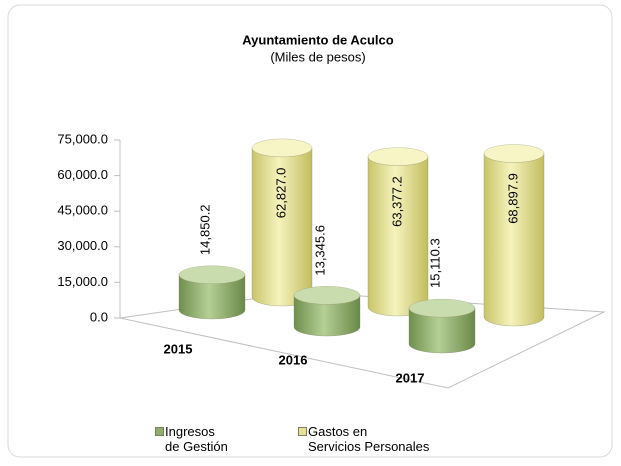 The width and height of the screenshot is (621, 466). Describe the element at coordinates (293, 359) in the screenshot. I see `x-tick-label: 2016` at that location.